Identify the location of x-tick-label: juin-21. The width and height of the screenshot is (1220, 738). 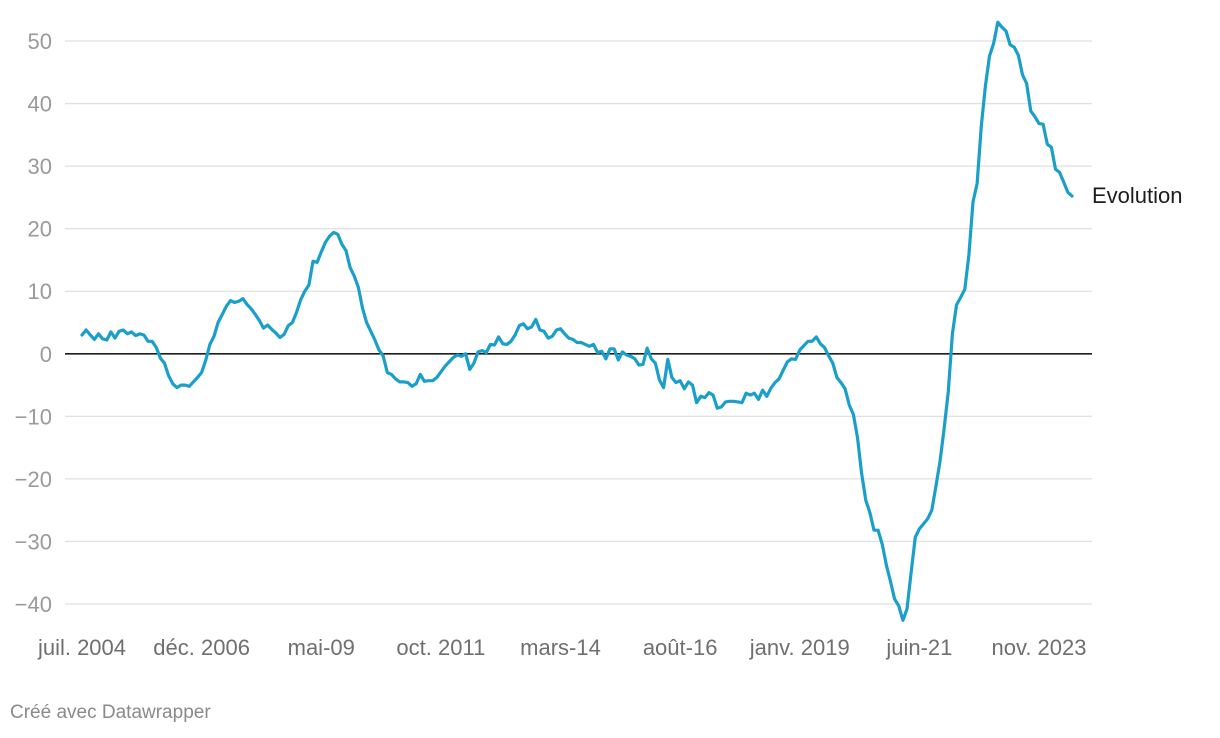
(918, 647).